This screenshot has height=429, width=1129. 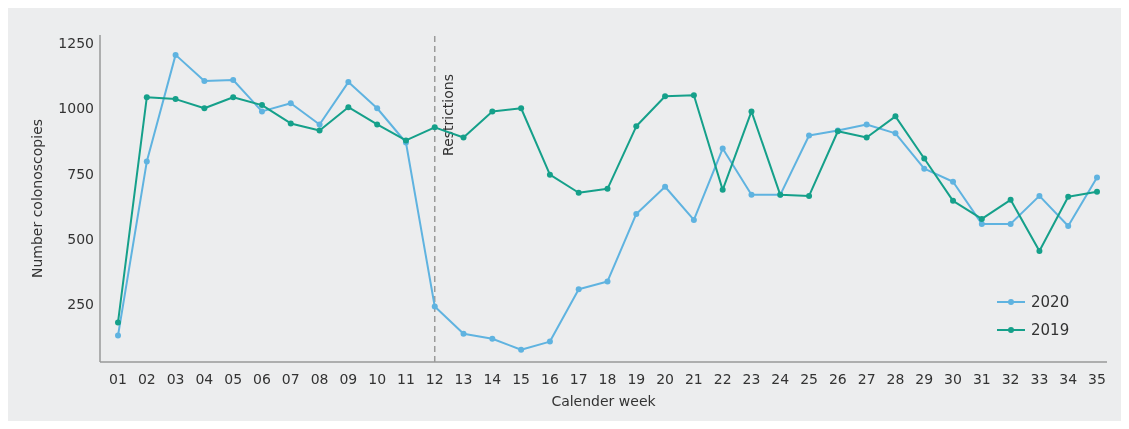 I want to click on x-tick-label: 04, so click(x=204, y=379).